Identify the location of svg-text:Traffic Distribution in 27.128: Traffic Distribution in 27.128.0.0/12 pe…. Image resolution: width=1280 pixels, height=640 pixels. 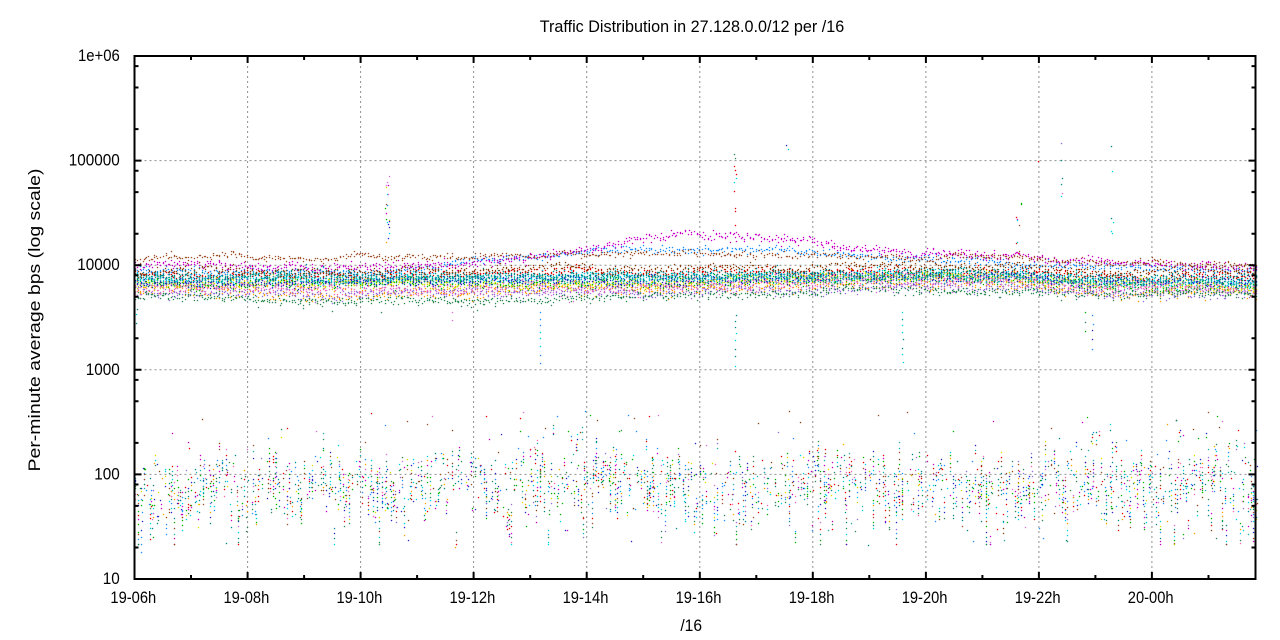
(692, 26).